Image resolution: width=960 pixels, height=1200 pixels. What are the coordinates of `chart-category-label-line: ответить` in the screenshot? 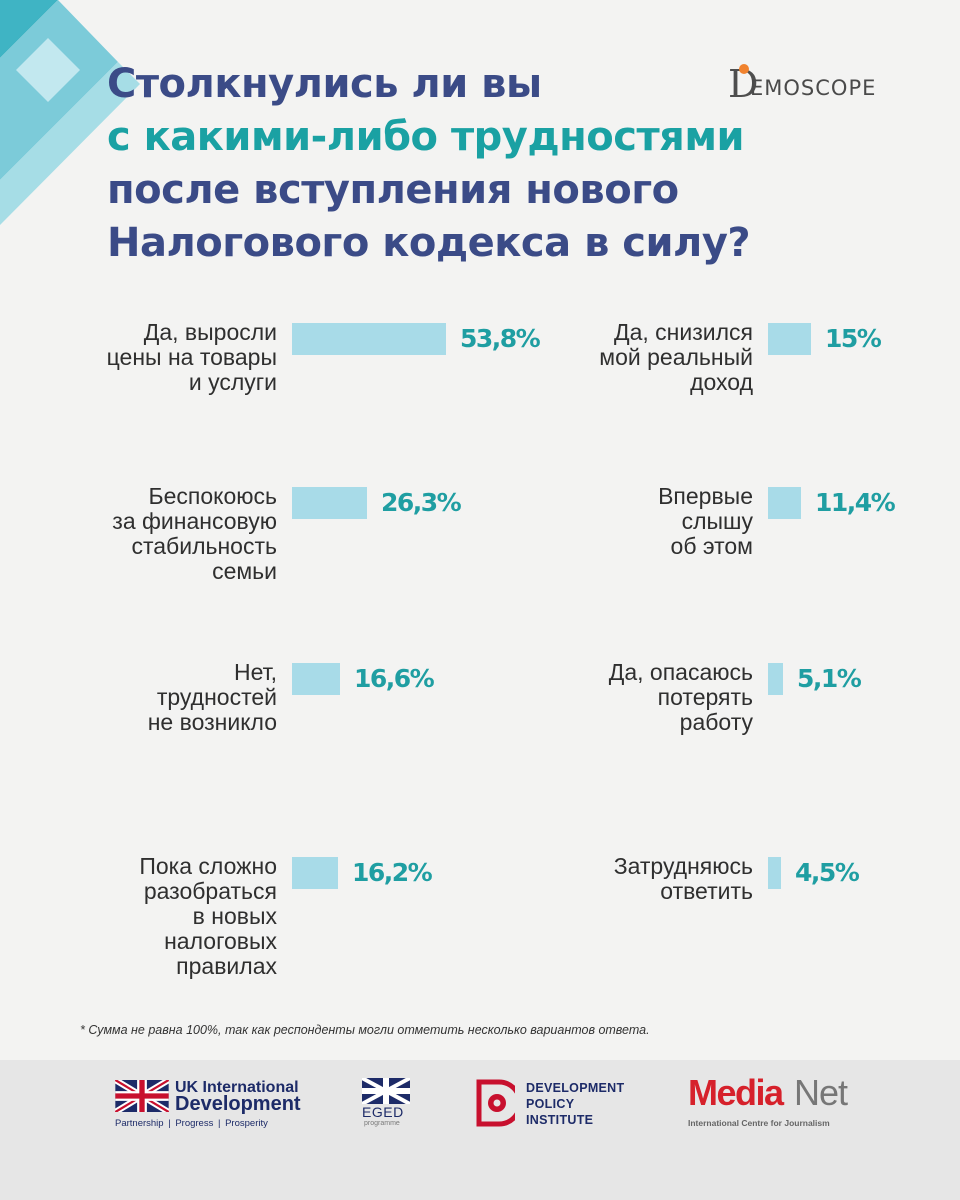 It's located at (706, 891).